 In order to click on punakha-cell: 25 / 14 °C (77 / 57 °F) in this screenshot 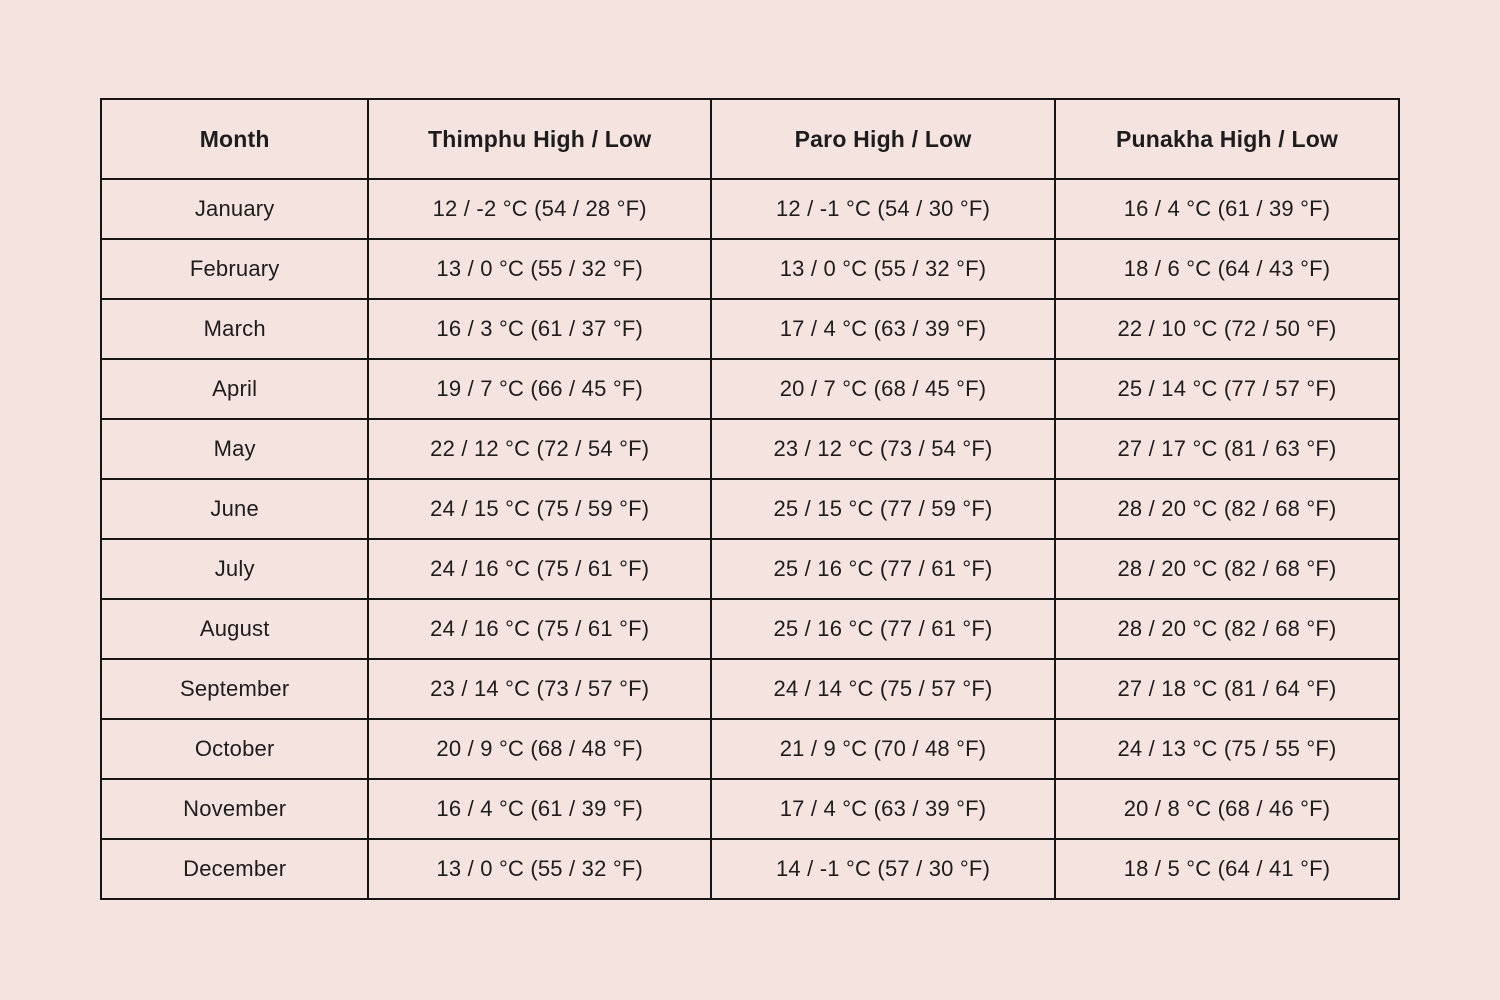, I will do `click(1227, 389)`.